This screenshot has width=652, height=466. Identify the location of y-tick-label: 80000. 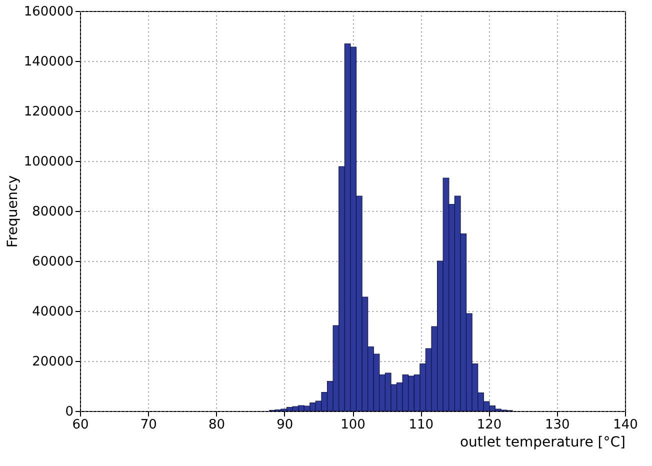
(53, 212).